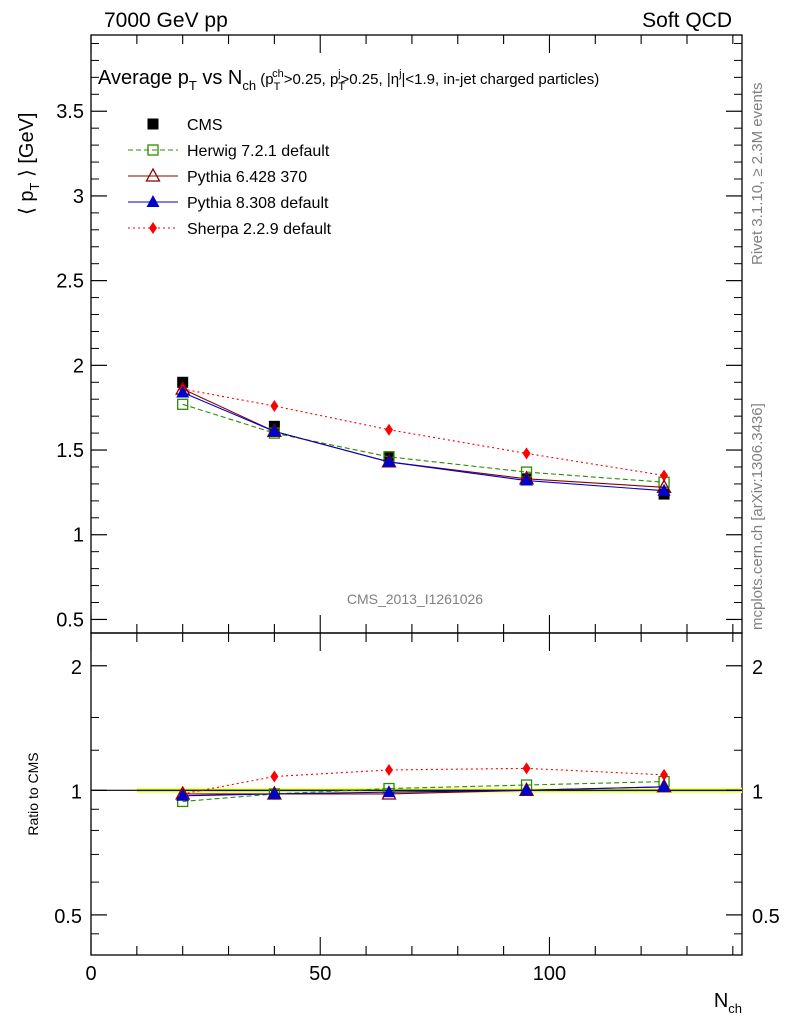 This screenshot has width=786, height=1024. What do you see at coordinates (416, 790) in the screenshot?
I see `ratio-data-band` at bounding box center [416, 790].